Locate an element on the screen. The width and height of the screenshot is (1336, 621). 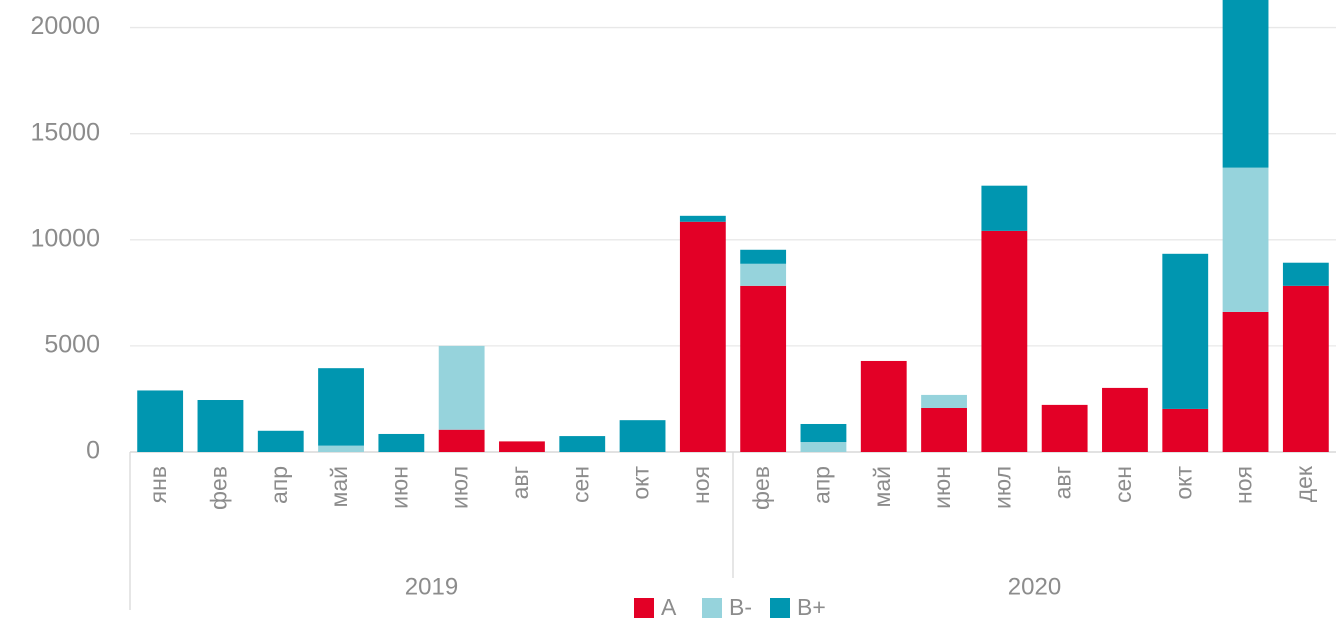
y-tick-label: 10000 is located at coordinates (65, 238).